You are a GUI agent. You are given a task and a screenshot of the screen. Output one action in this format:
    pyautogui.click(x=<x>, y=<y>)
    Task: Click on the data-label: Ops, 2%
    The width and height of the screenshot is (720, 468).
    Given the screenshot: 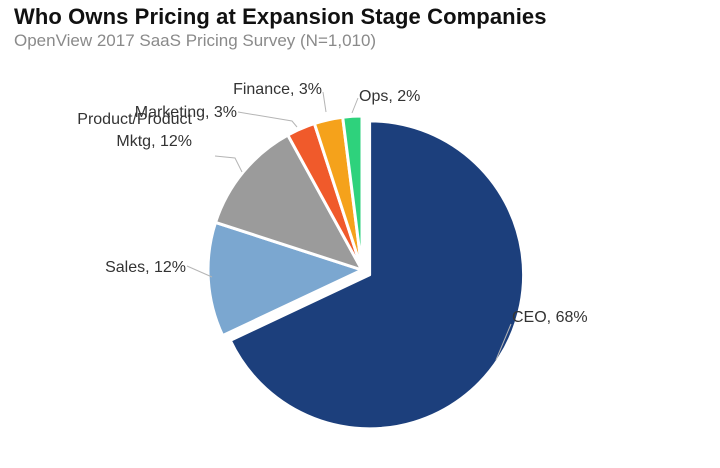 What is the action you would take?
    pyautogui.click(x=389, y=96)
    